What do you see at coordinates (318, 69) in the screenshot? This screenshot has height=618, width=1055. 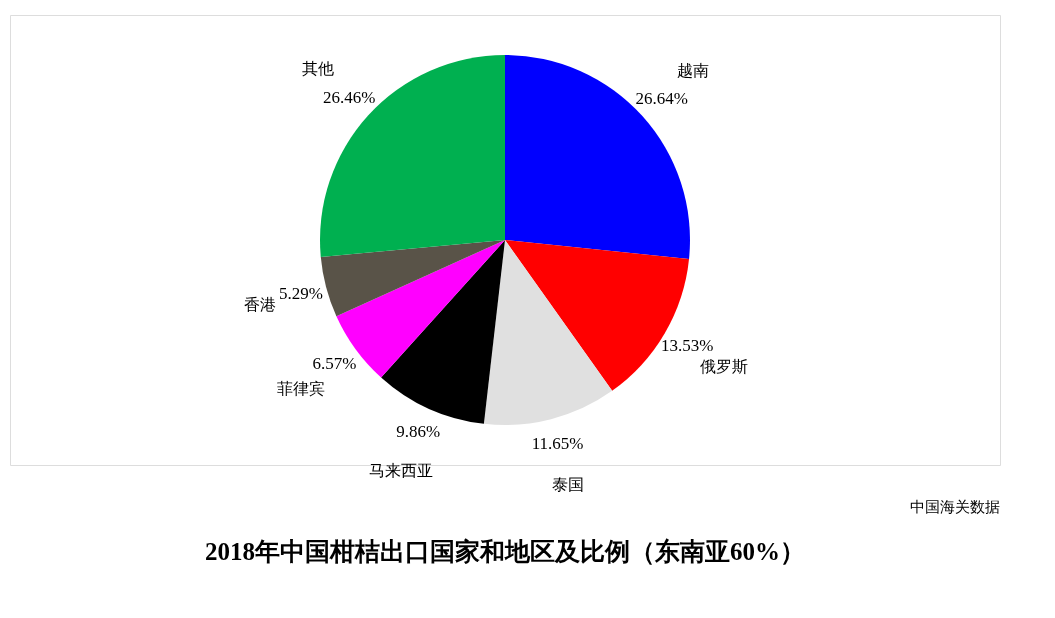 I see `slice-label: 其他` at bounding box center [318, 69].